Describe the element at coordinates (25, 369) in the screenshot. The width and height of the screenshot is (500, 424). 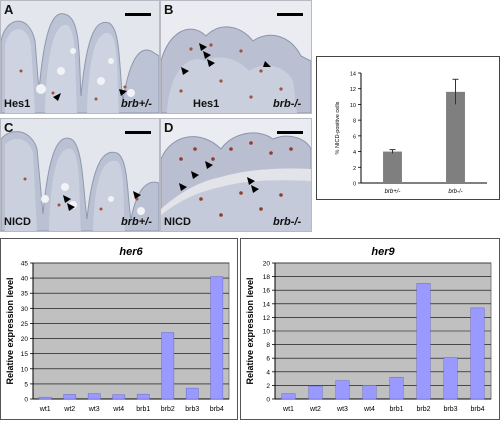
I see `chart-f-ytick-label: 10` at that location.